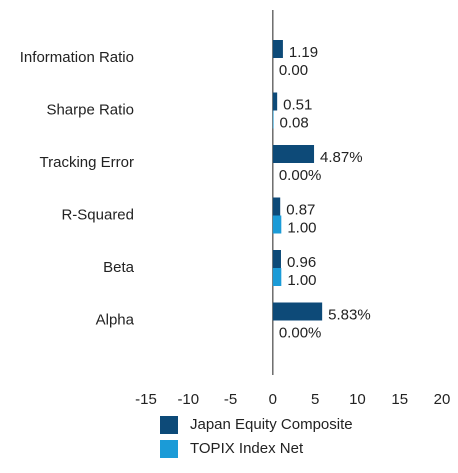 The height and width of the screenshot is (473, 458). I want to click on value-label: 0.00, so click(293, 70).